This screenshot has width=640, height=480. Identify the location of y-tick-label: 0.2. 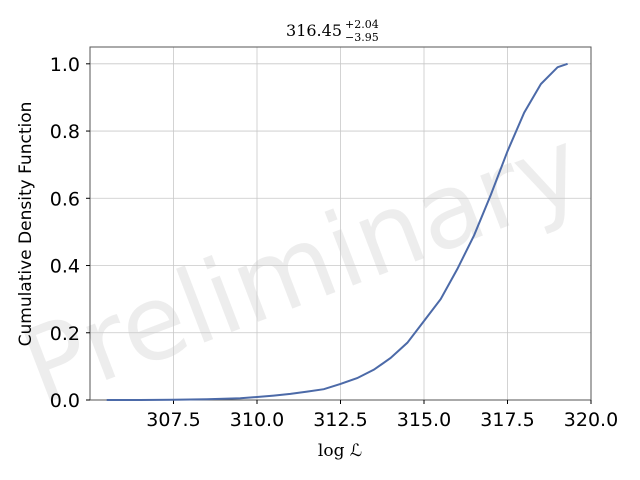
(65, 334).